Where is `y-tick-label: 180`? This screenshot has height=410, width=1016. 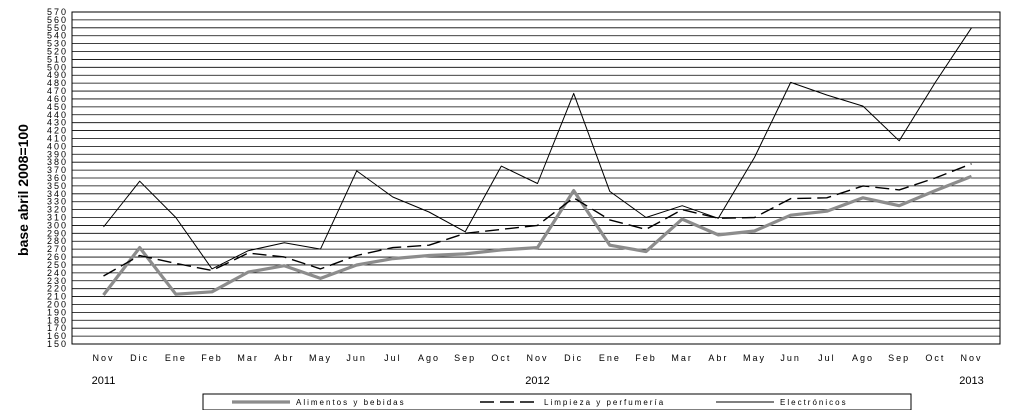 y-tick-label: 180 is located at coordinates (57, 320).